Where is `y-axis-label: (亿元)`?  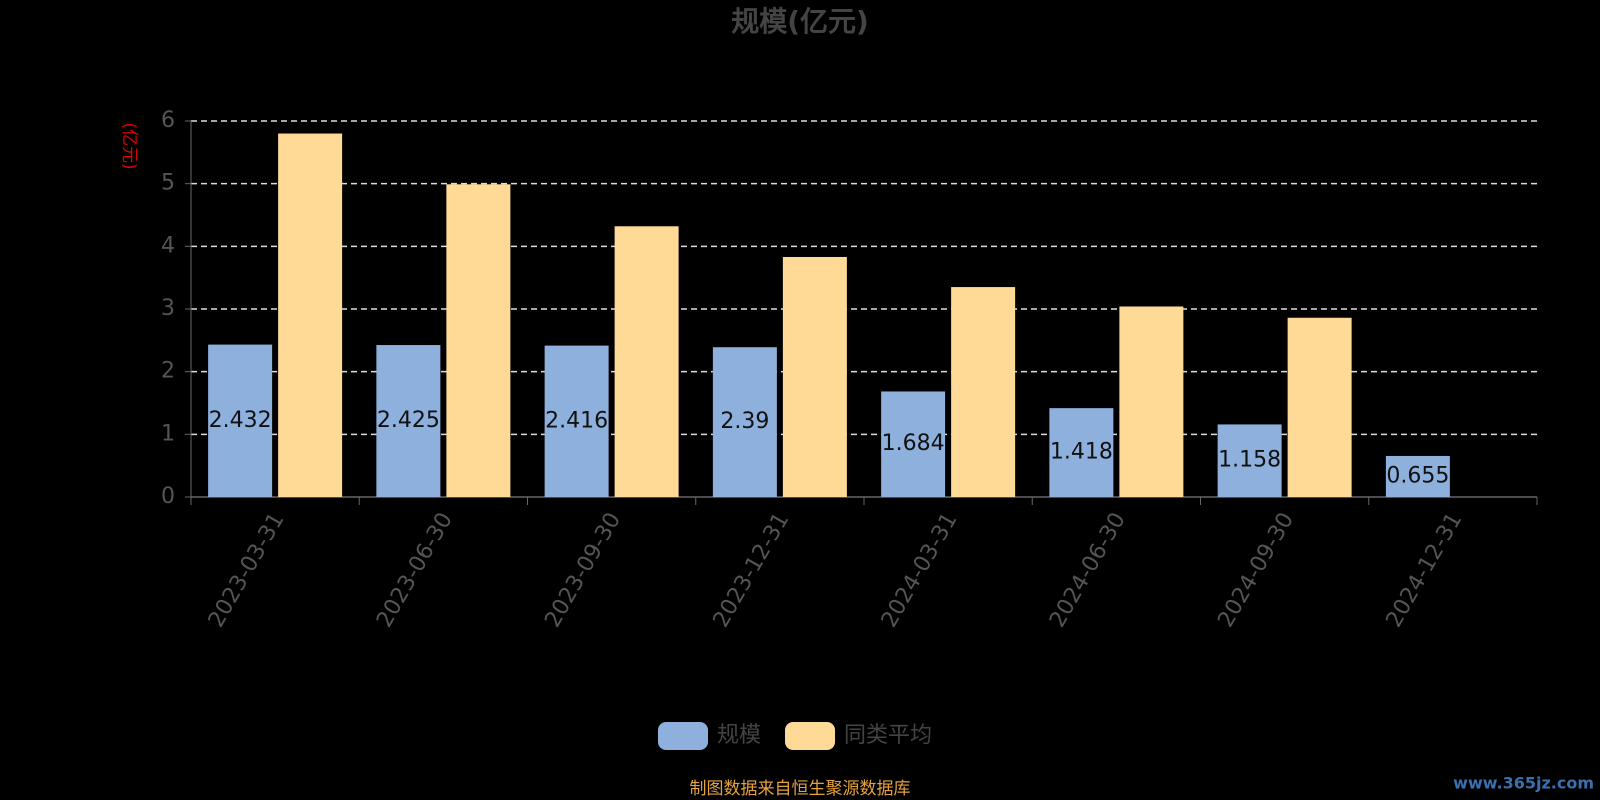
y-axis-label: (亿元) is located at coordinates (129, 145).